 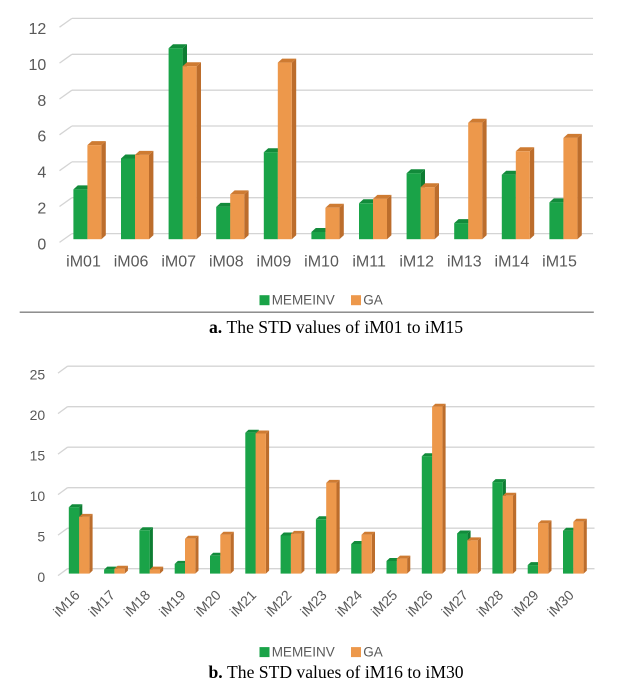 What do you see at coordinates (41, 137) in the screenshot?
I see `svg-text: 6` at bounding box center [41, 137].